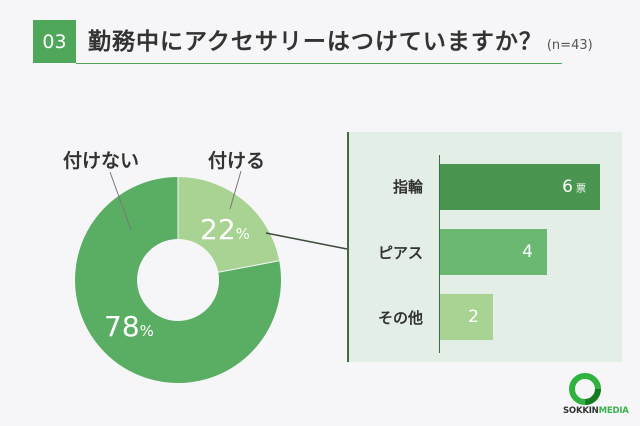  What do you see at coordinates (120, 201) in the screenshot?
I see `leader-no` at bounding box center [120, 201].